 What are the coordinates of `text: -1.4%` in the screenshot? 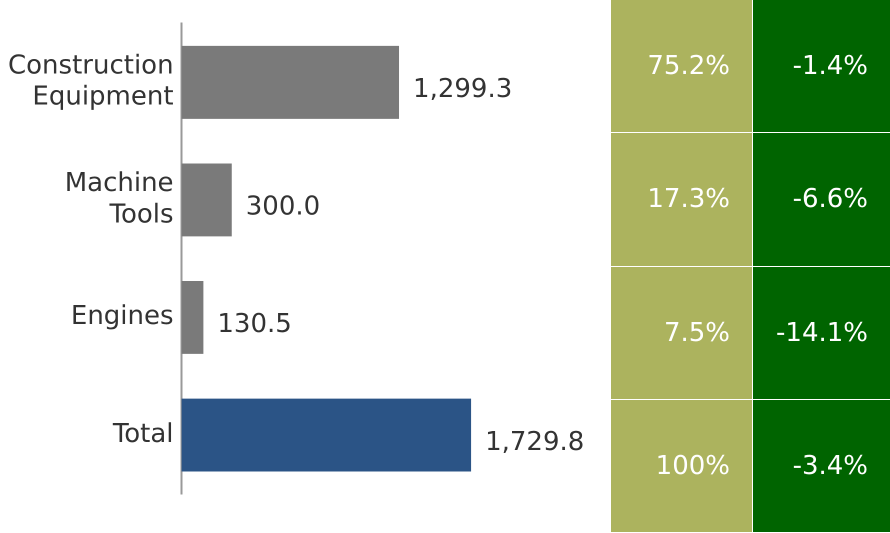 It's located at (821, 67).